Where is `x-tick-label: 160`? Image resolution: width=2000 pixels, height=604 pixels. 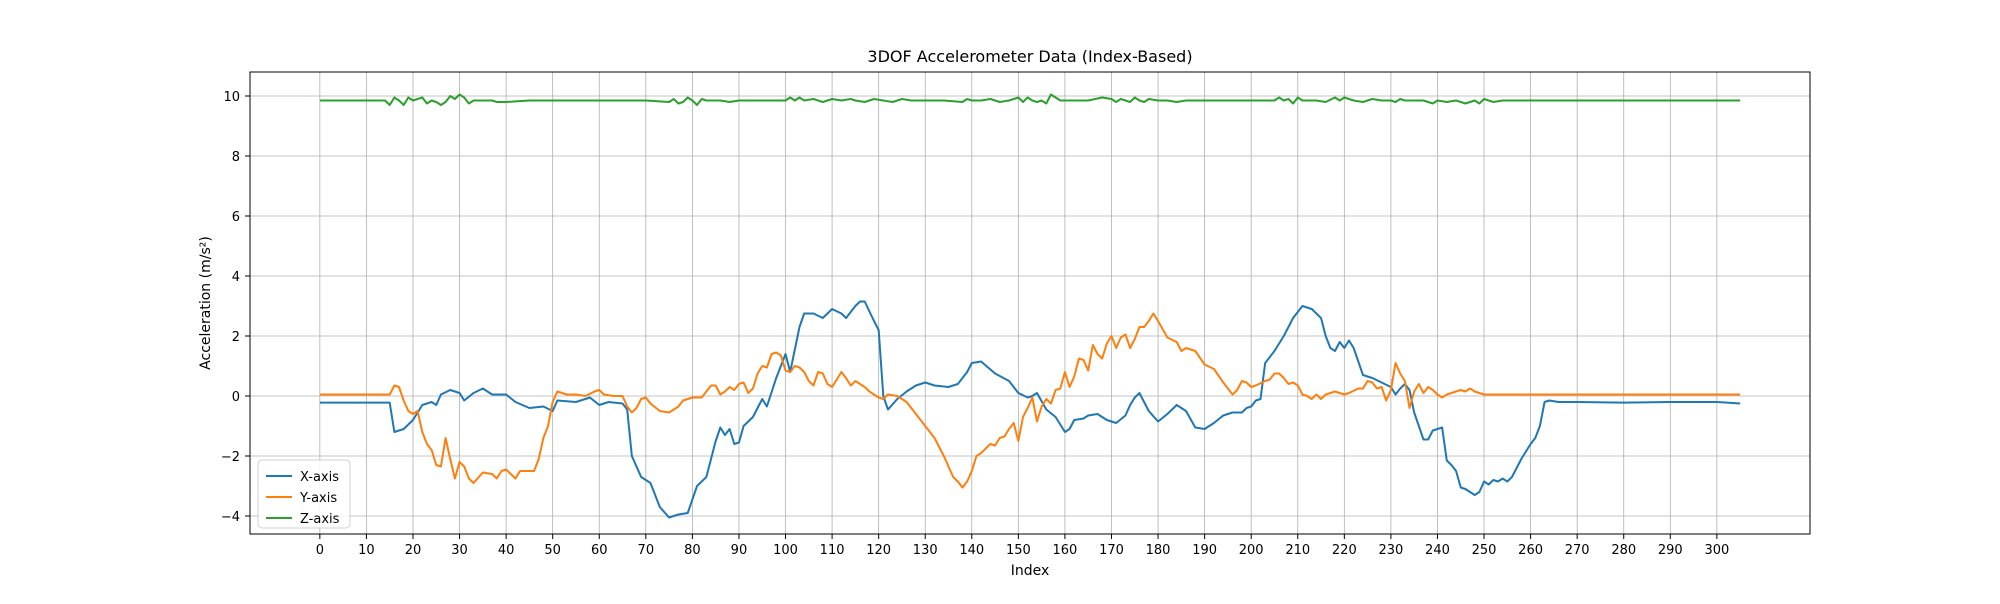
x-tick-label: 160 is located at coordinates (1065, 550).